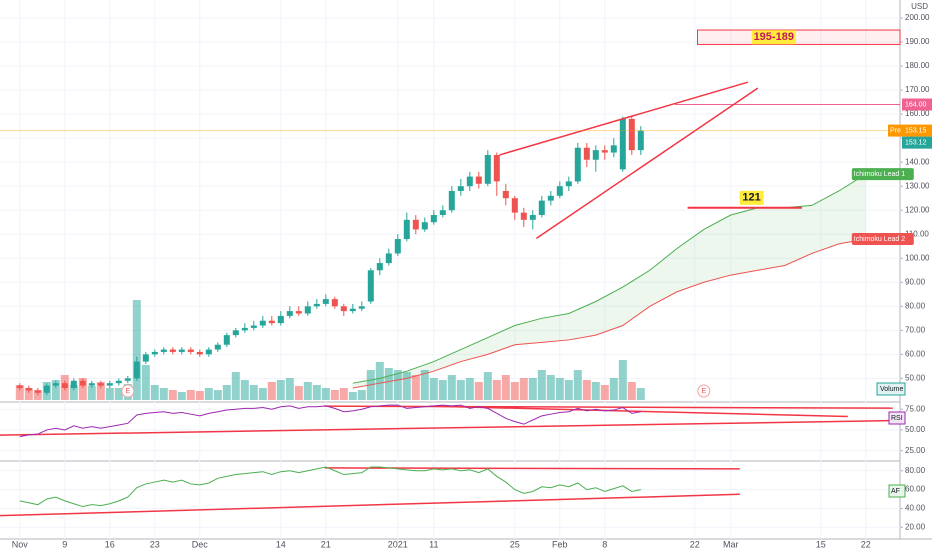  What do you see at coordinates (915, 470) in the screenshot?
I see `y-tick-label: 80.00` at bounding box center [915, 470].